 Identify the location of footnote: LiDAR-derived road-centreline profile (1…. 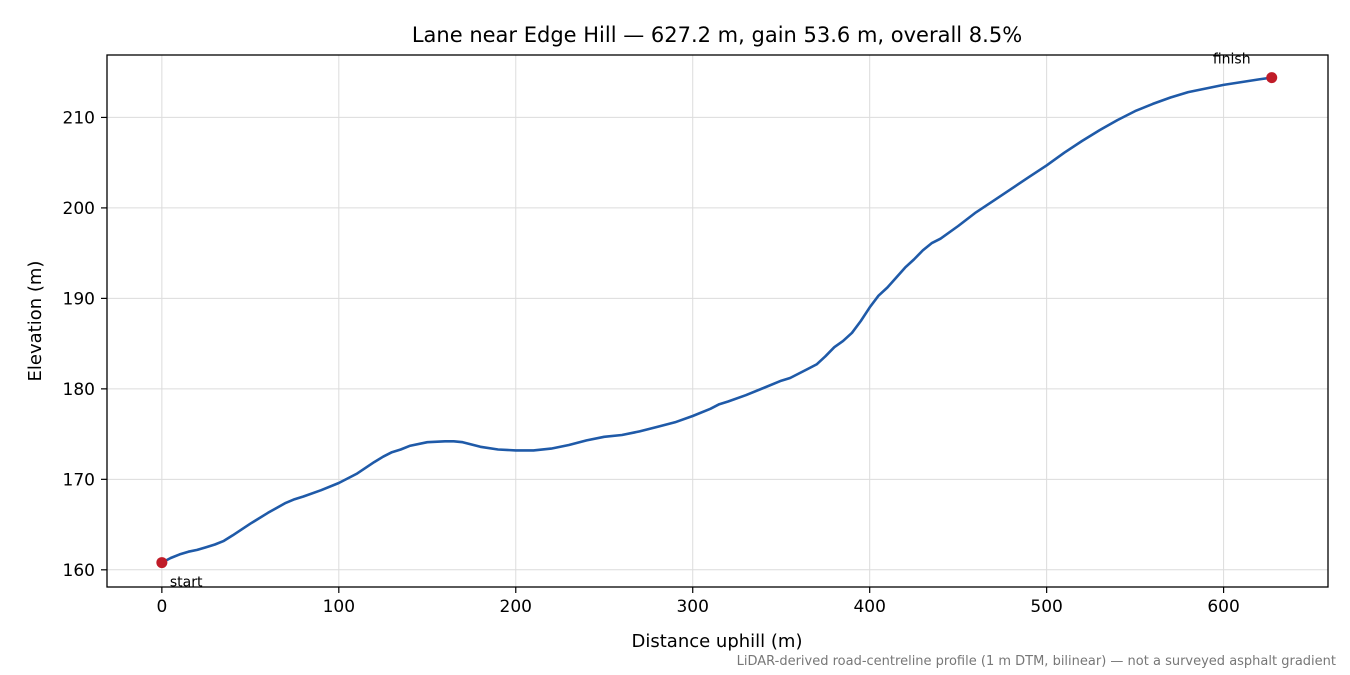
(1036, 661).